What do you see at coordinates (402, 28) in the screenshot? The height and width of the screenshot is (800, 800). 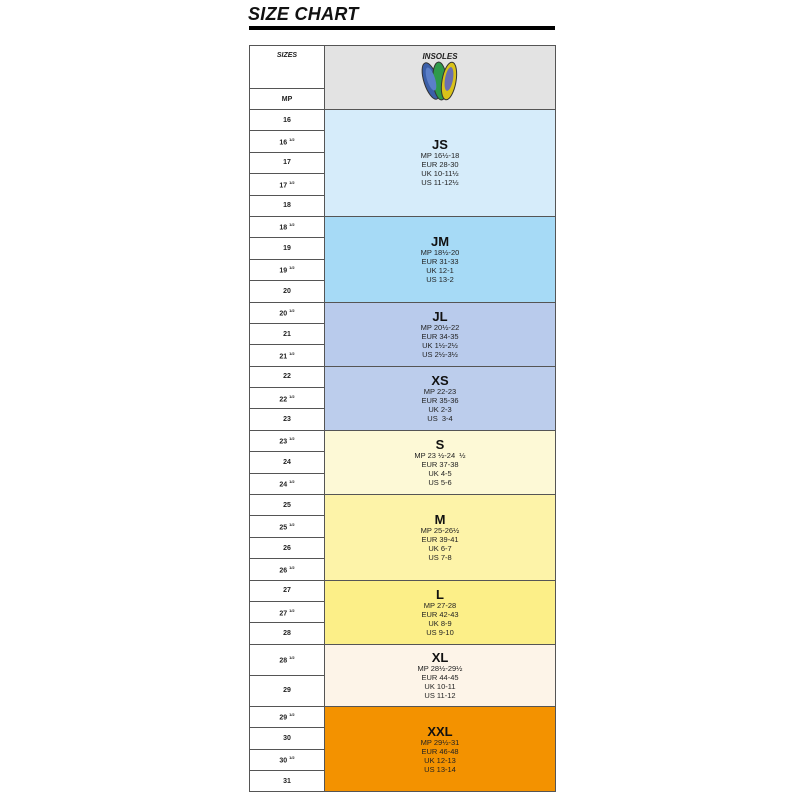 I see `title-underline` at bounding box center [402, 28].